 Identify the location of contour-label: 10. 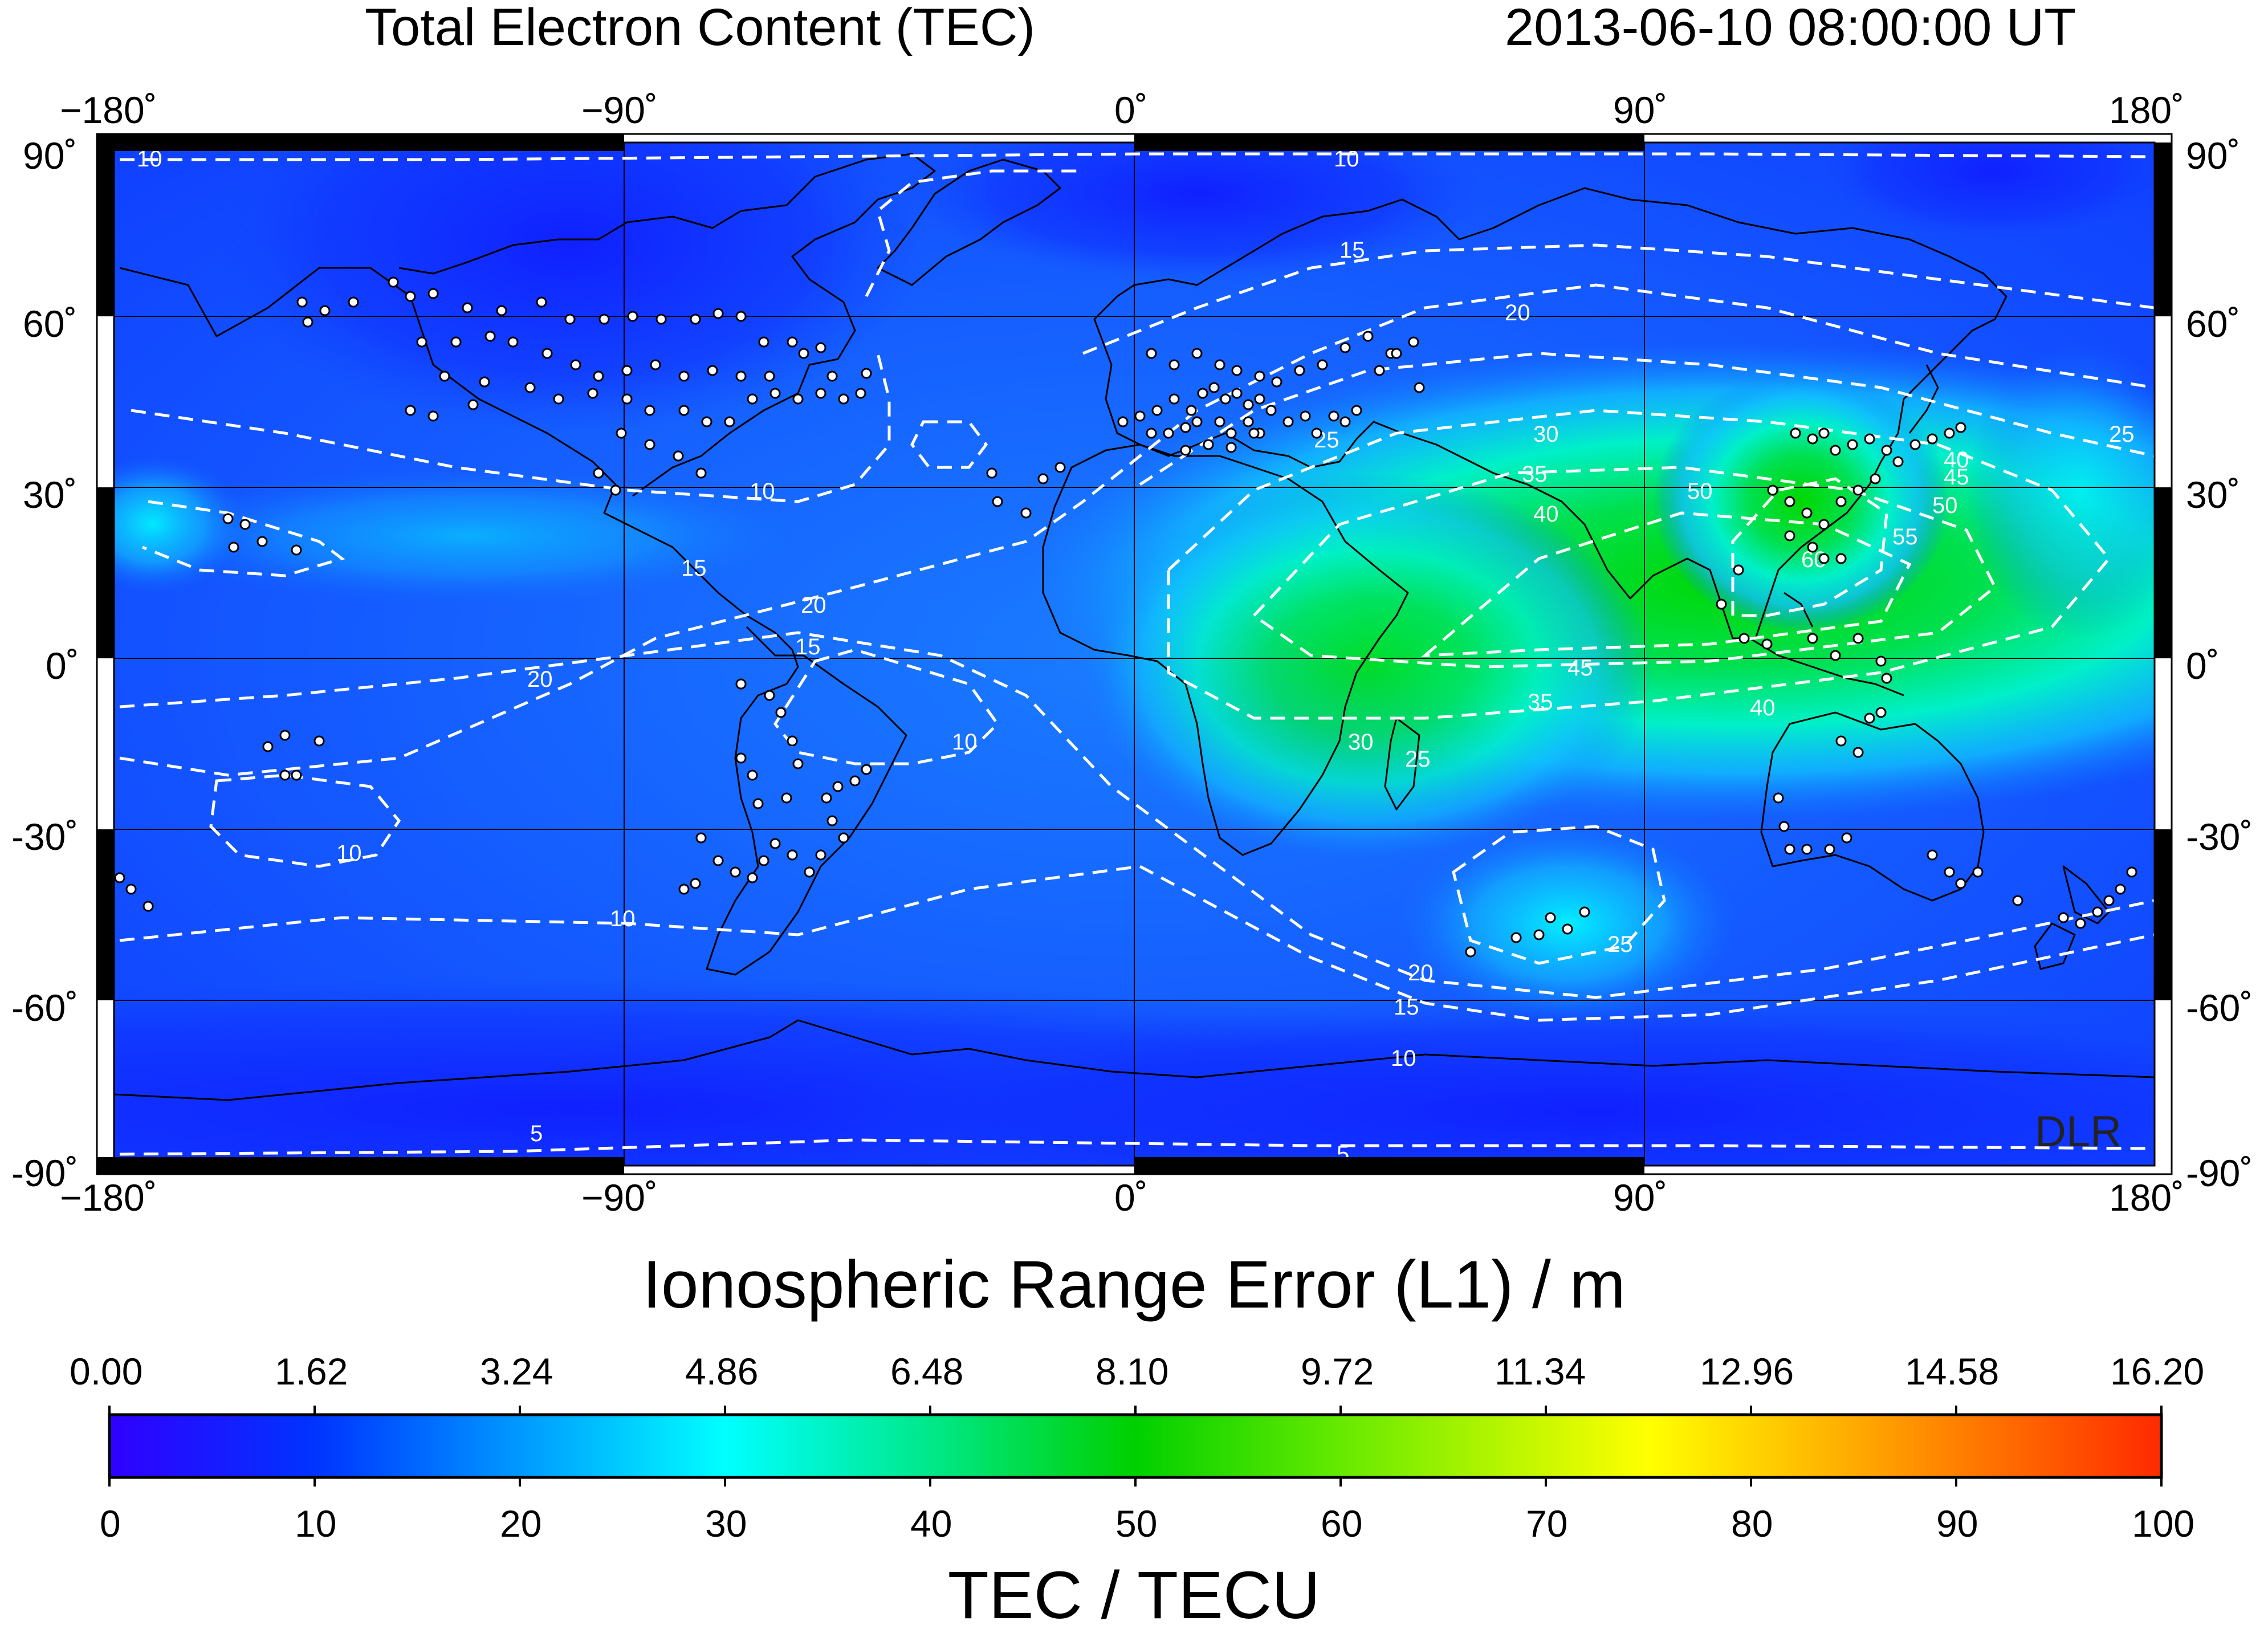
(349, 853).